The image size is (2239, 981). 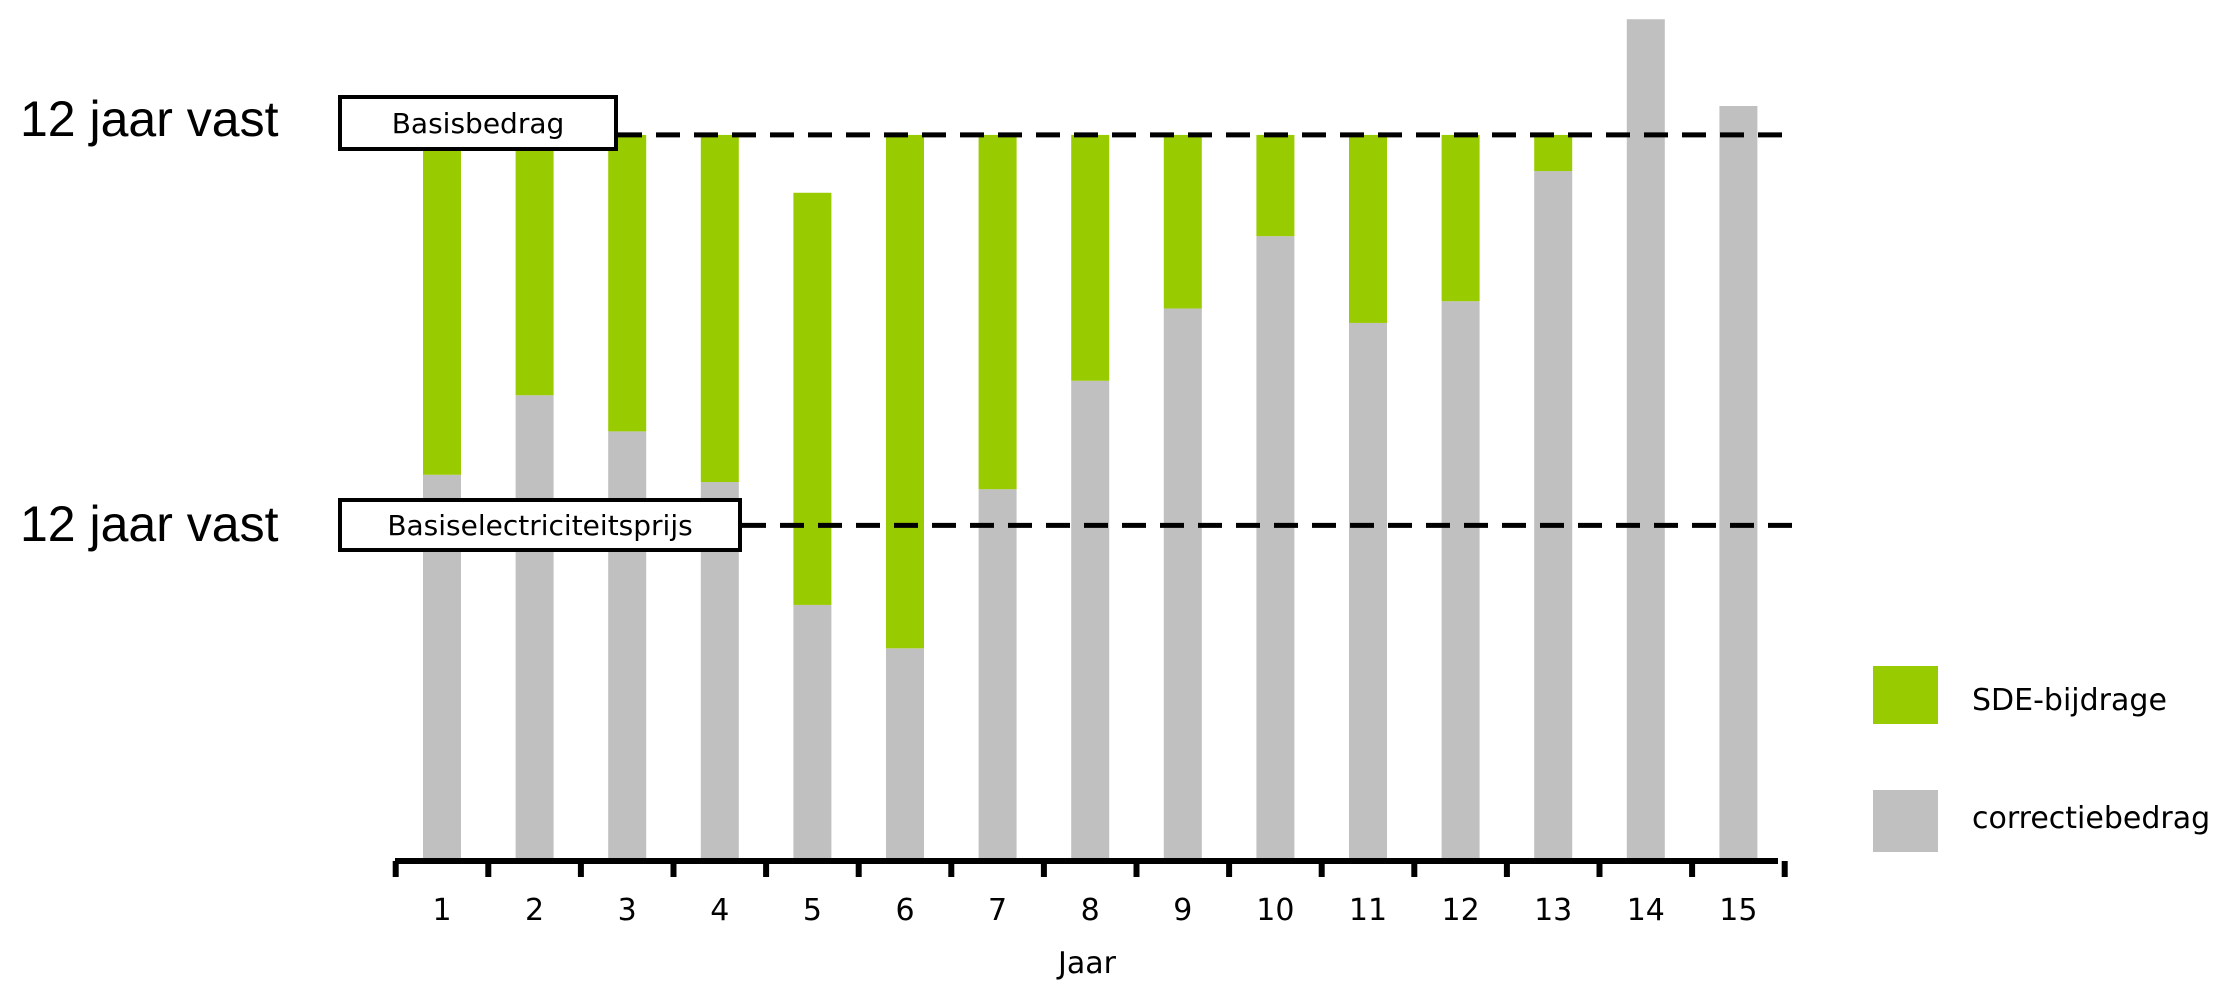 I want to click on x-axis: 1 2 3 4 5 6 7 8 9 10 11 12 13 14 15 Jaar, so click(x=1090, y=919).